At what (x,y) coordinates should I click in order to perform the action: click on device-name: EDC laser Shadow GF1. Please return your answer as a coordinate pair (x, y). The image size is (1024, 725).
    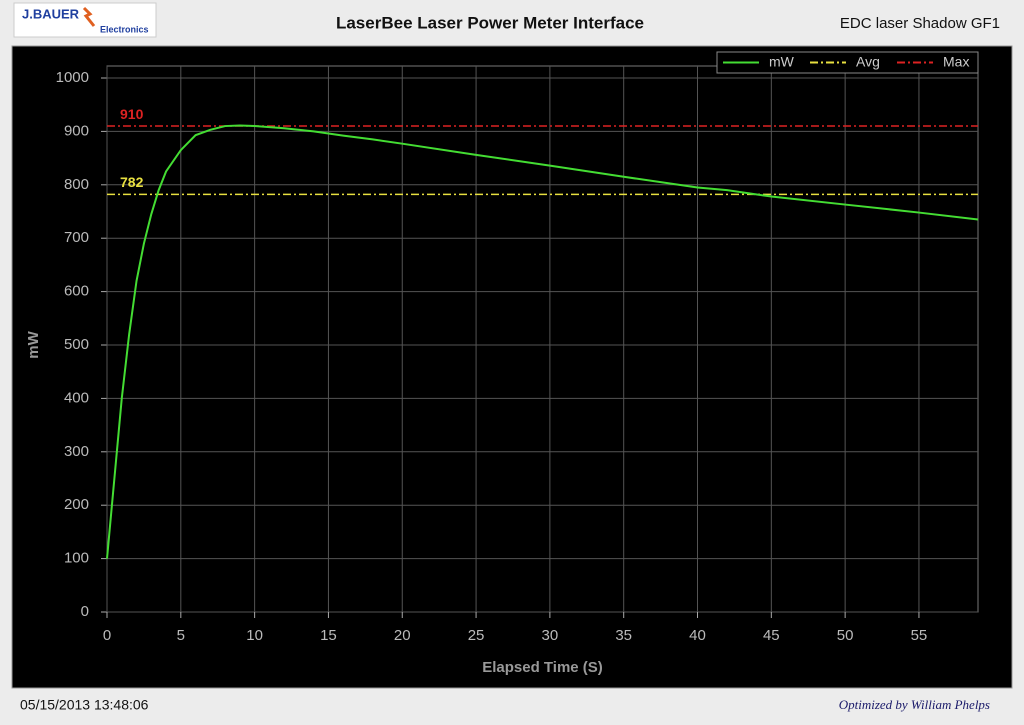
    Looking at the image, I should click on (920, 23).